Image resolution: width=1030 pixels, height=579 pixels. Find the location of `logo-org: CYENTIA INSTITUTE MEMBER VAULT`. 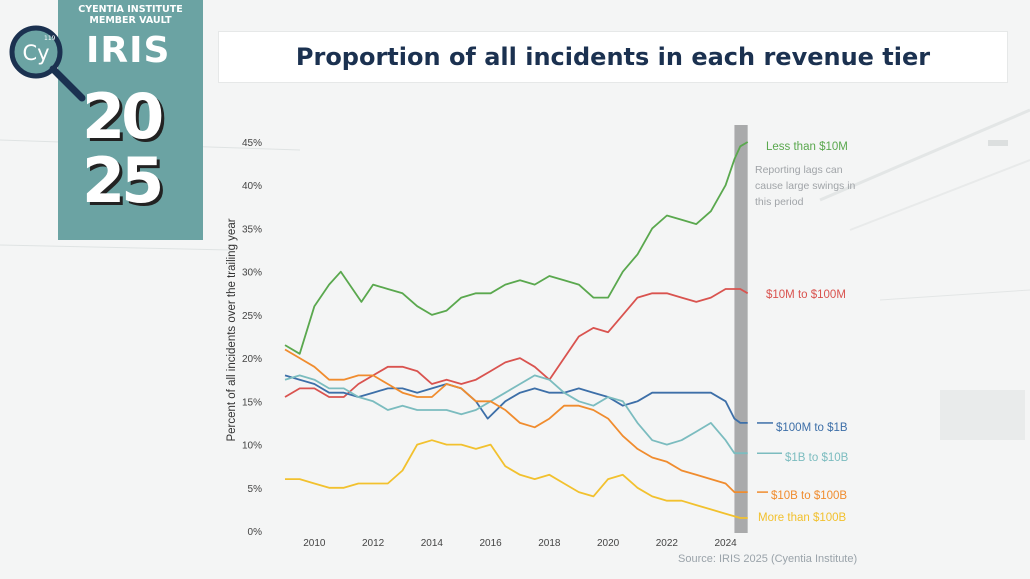

logo-org: CYENTIA INSTITUTE MEMBER VAULT is located at coordinates (130, 15).